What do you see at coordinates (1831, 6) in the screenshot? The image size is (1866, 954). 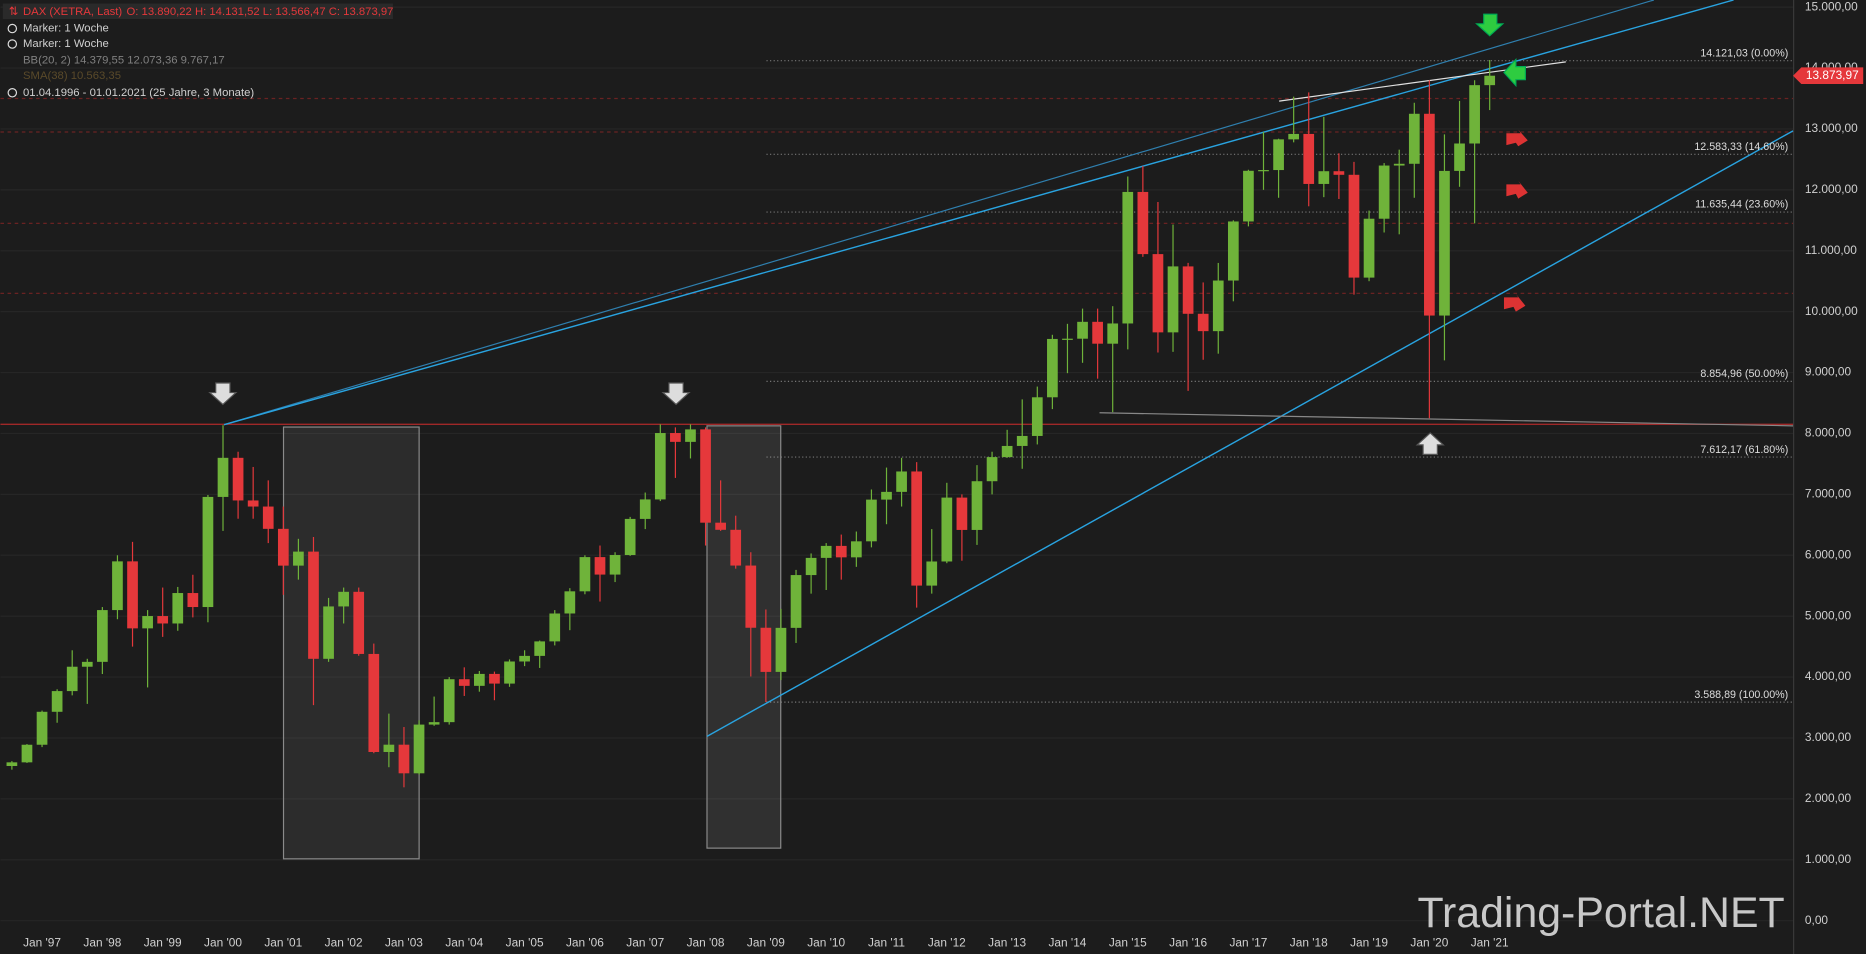 I see `y-tick-label: 15.000,00` at bounding box center [1831, 6].